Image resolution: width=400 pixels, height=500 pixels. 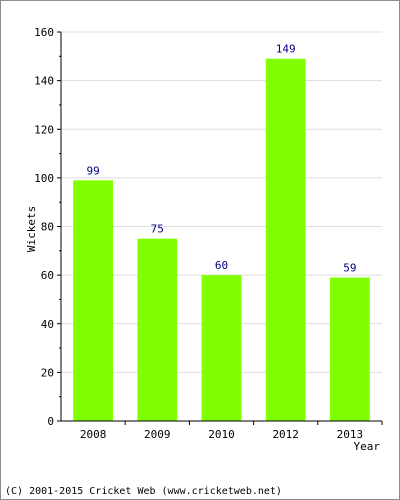 I want to click on x-axis-label: Year, so click(x=367, y=446).